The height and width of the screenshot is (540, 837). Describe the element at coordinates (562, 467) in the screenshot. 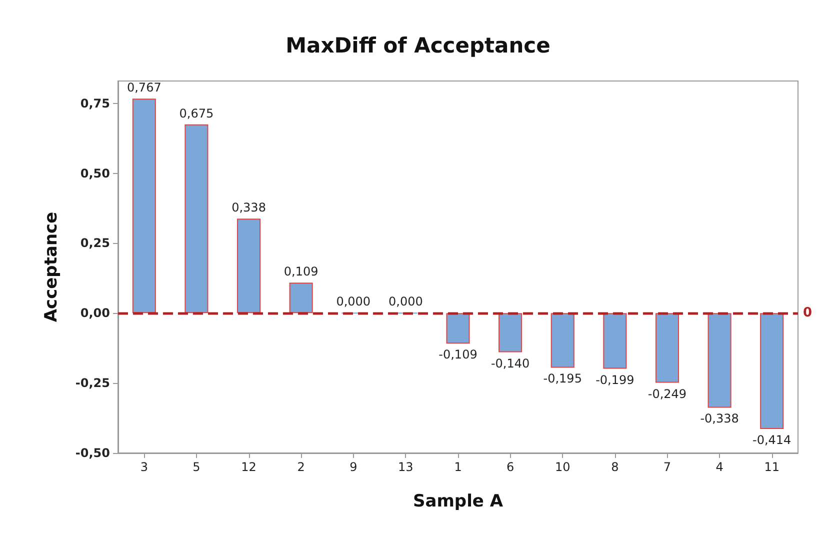

I see `x-tick-label: 10` at that location.